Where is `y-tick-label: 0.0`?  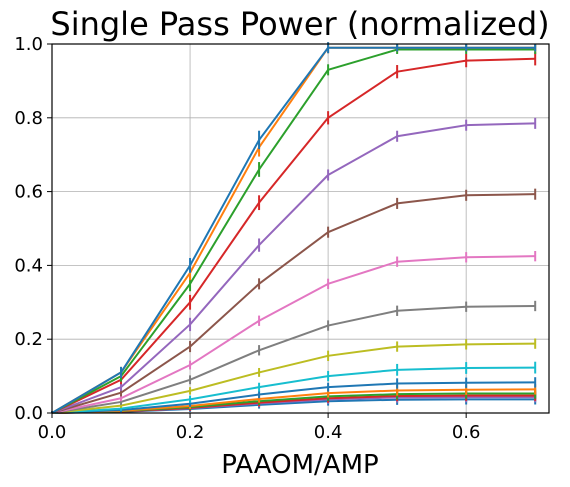 y-tick-label: 0.0 is located at coordinates (28, 413).